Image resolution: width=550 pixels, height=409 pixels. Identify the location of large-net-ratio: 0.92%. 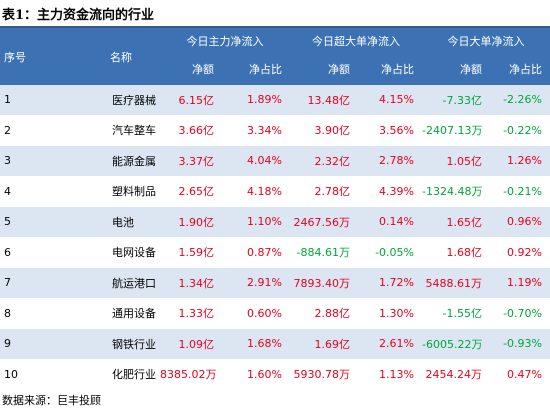
(520, 252).